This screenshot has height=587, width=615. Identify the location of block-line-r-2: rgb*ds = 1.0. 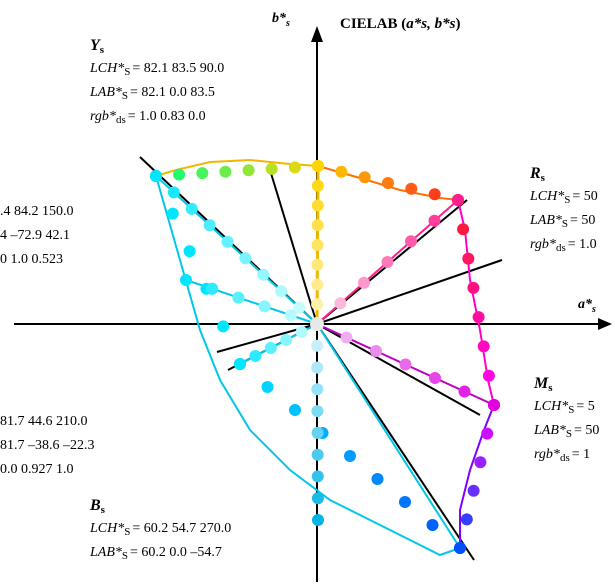
(563, 245).